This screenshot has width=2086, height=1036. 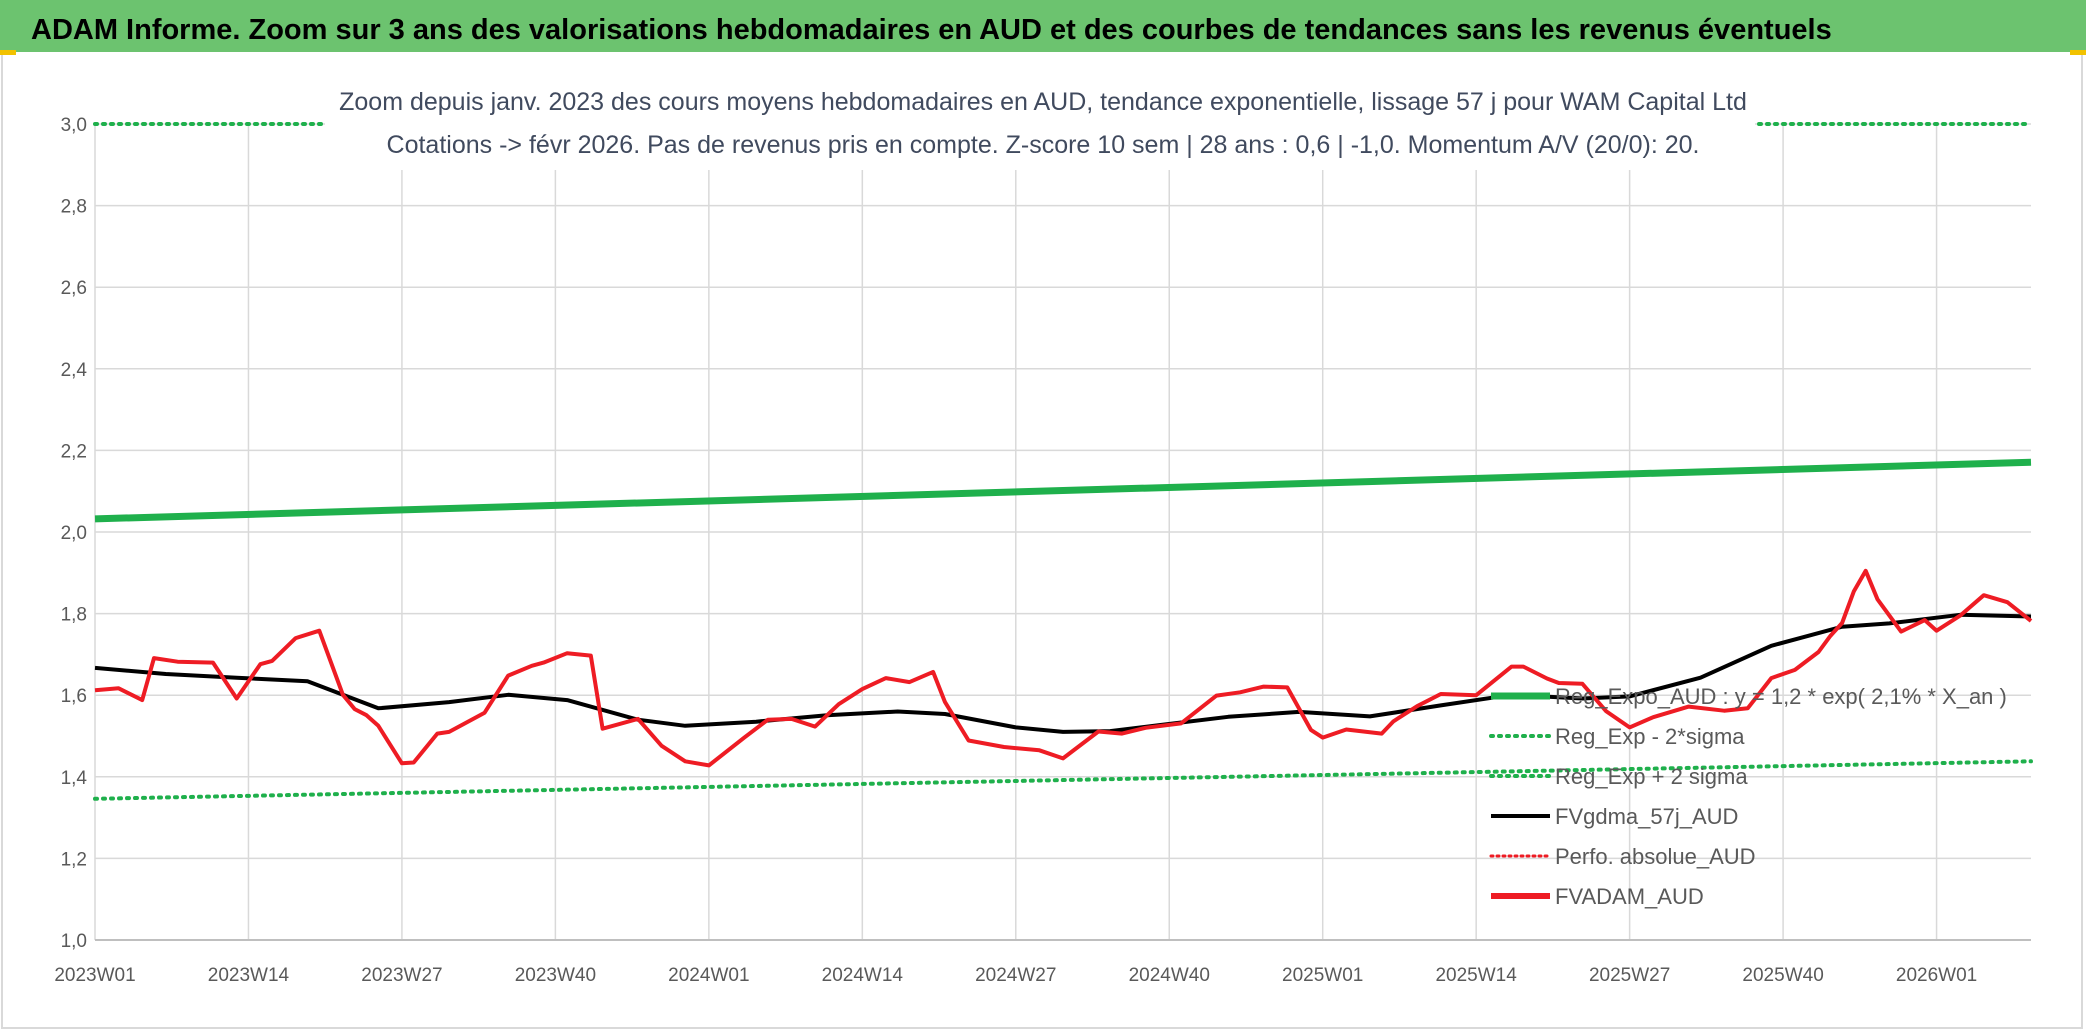 I want to click on x-tick-label: 2023W01, so click(x=94, y=975).